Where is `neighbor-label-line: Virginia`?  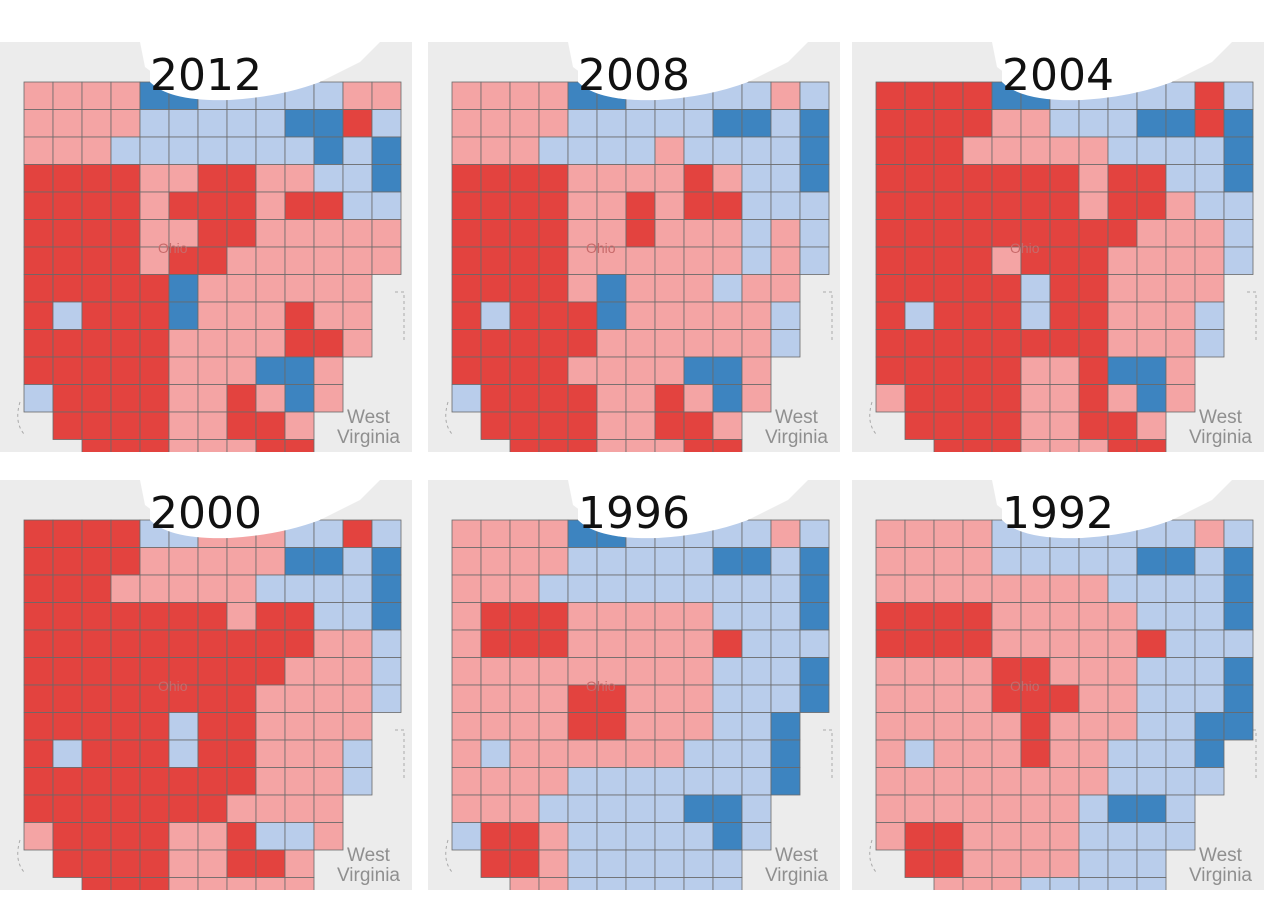 neighbor-label-line: Virginia is located at coordinates (368, 437).